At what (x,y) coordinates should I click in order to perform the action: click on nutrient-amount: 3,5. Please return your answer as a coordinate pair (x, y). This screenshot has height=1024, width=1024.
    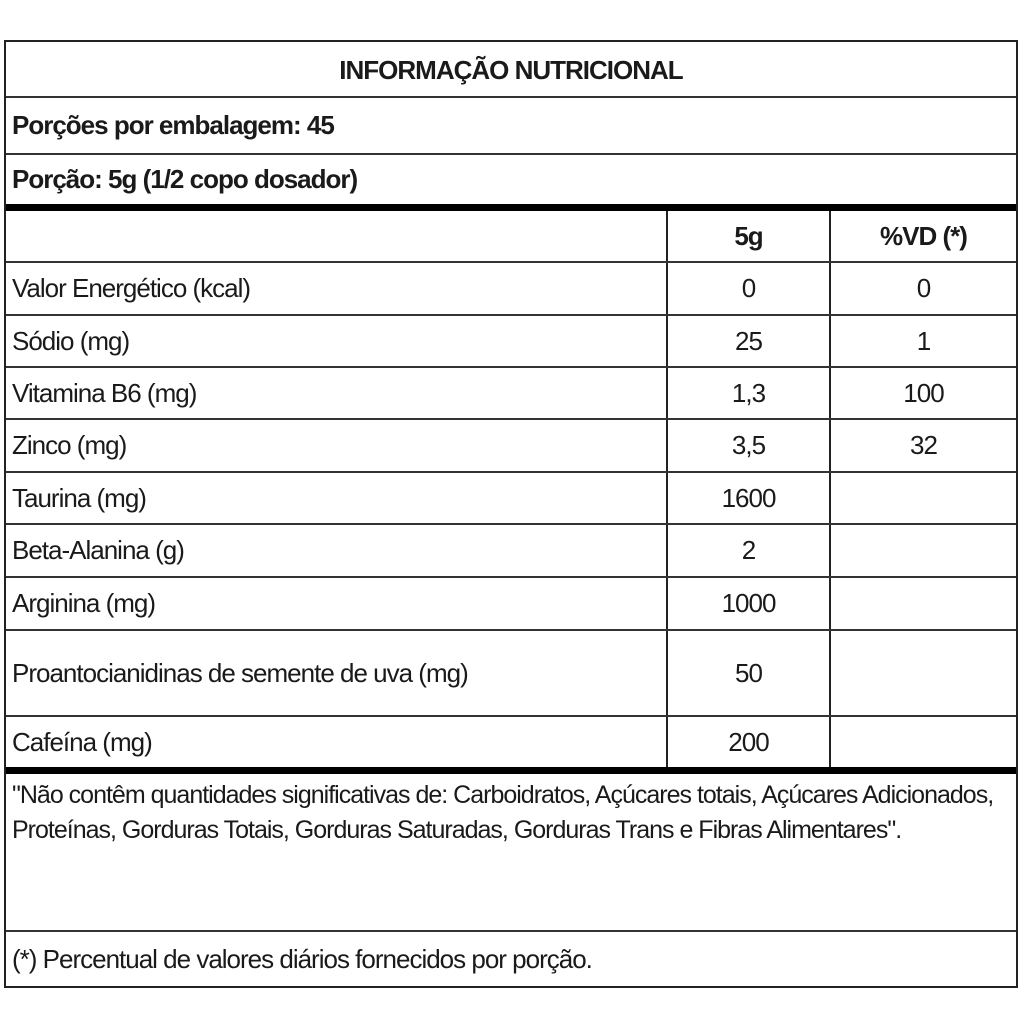
    Looking at the image, I should click on (749, 445).